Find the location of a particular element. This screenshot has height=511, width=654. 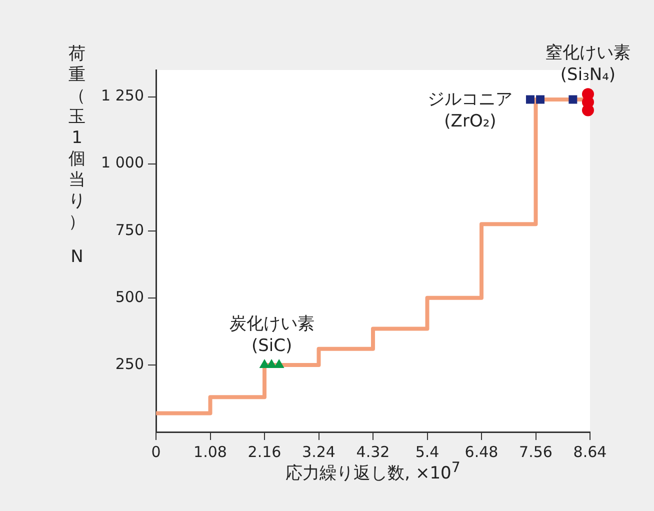

x-tick-label: 6.48 is located at coordinates (481, 451).